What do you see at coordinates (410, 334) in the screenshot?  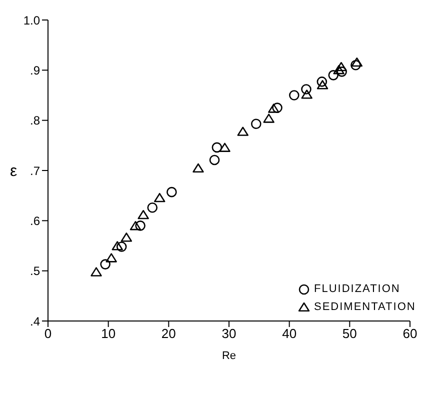 I see `x-tick-label: 60` at bounding box center [410, 334].